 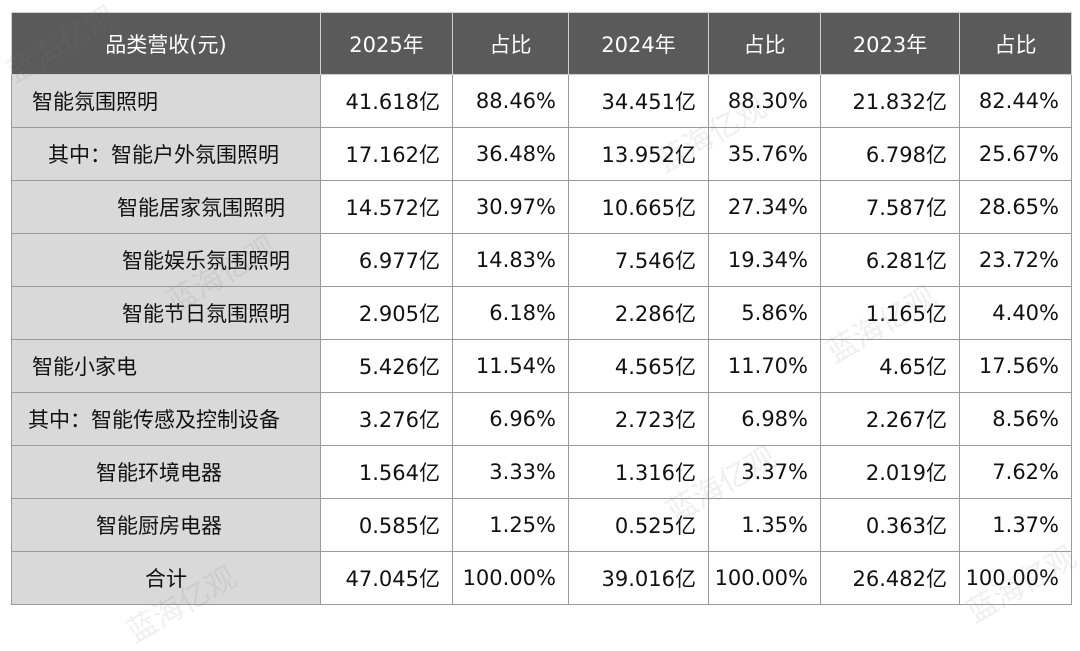 I want to click on cell-share-2024: 11.70%, so click(x=764, y=366).